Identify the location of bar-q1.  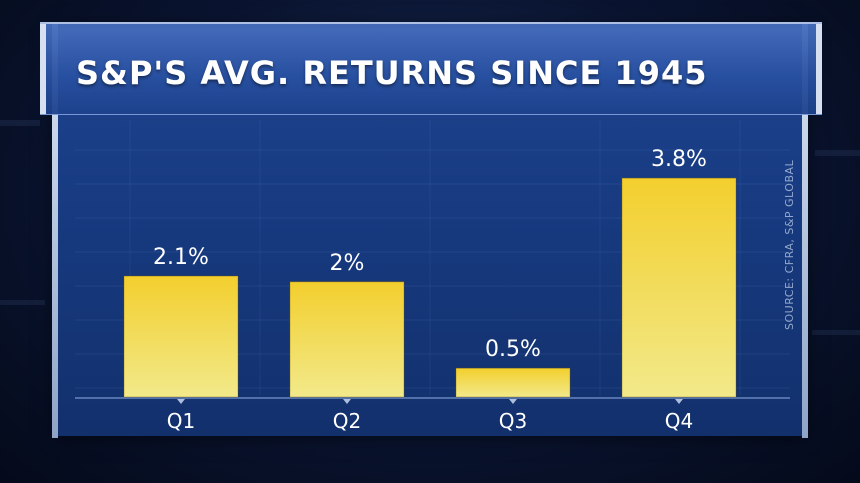
(181, 336).